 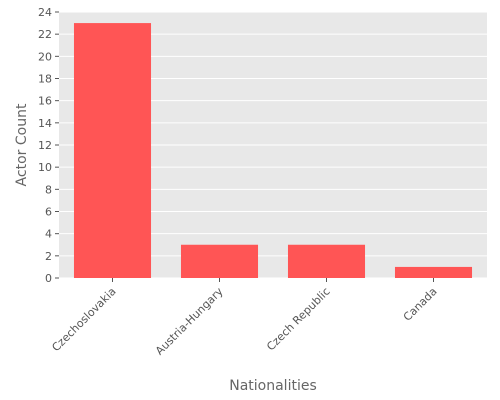 I want to click on x-tick-label: Austria-Hungary, so click(x=189, y=321).